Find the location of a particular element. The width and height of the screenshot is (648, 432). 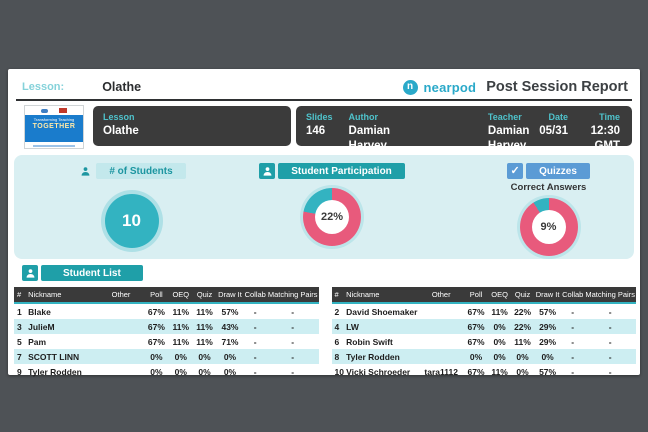

thumbnail-footer-line is located at coordinates (54, 146).